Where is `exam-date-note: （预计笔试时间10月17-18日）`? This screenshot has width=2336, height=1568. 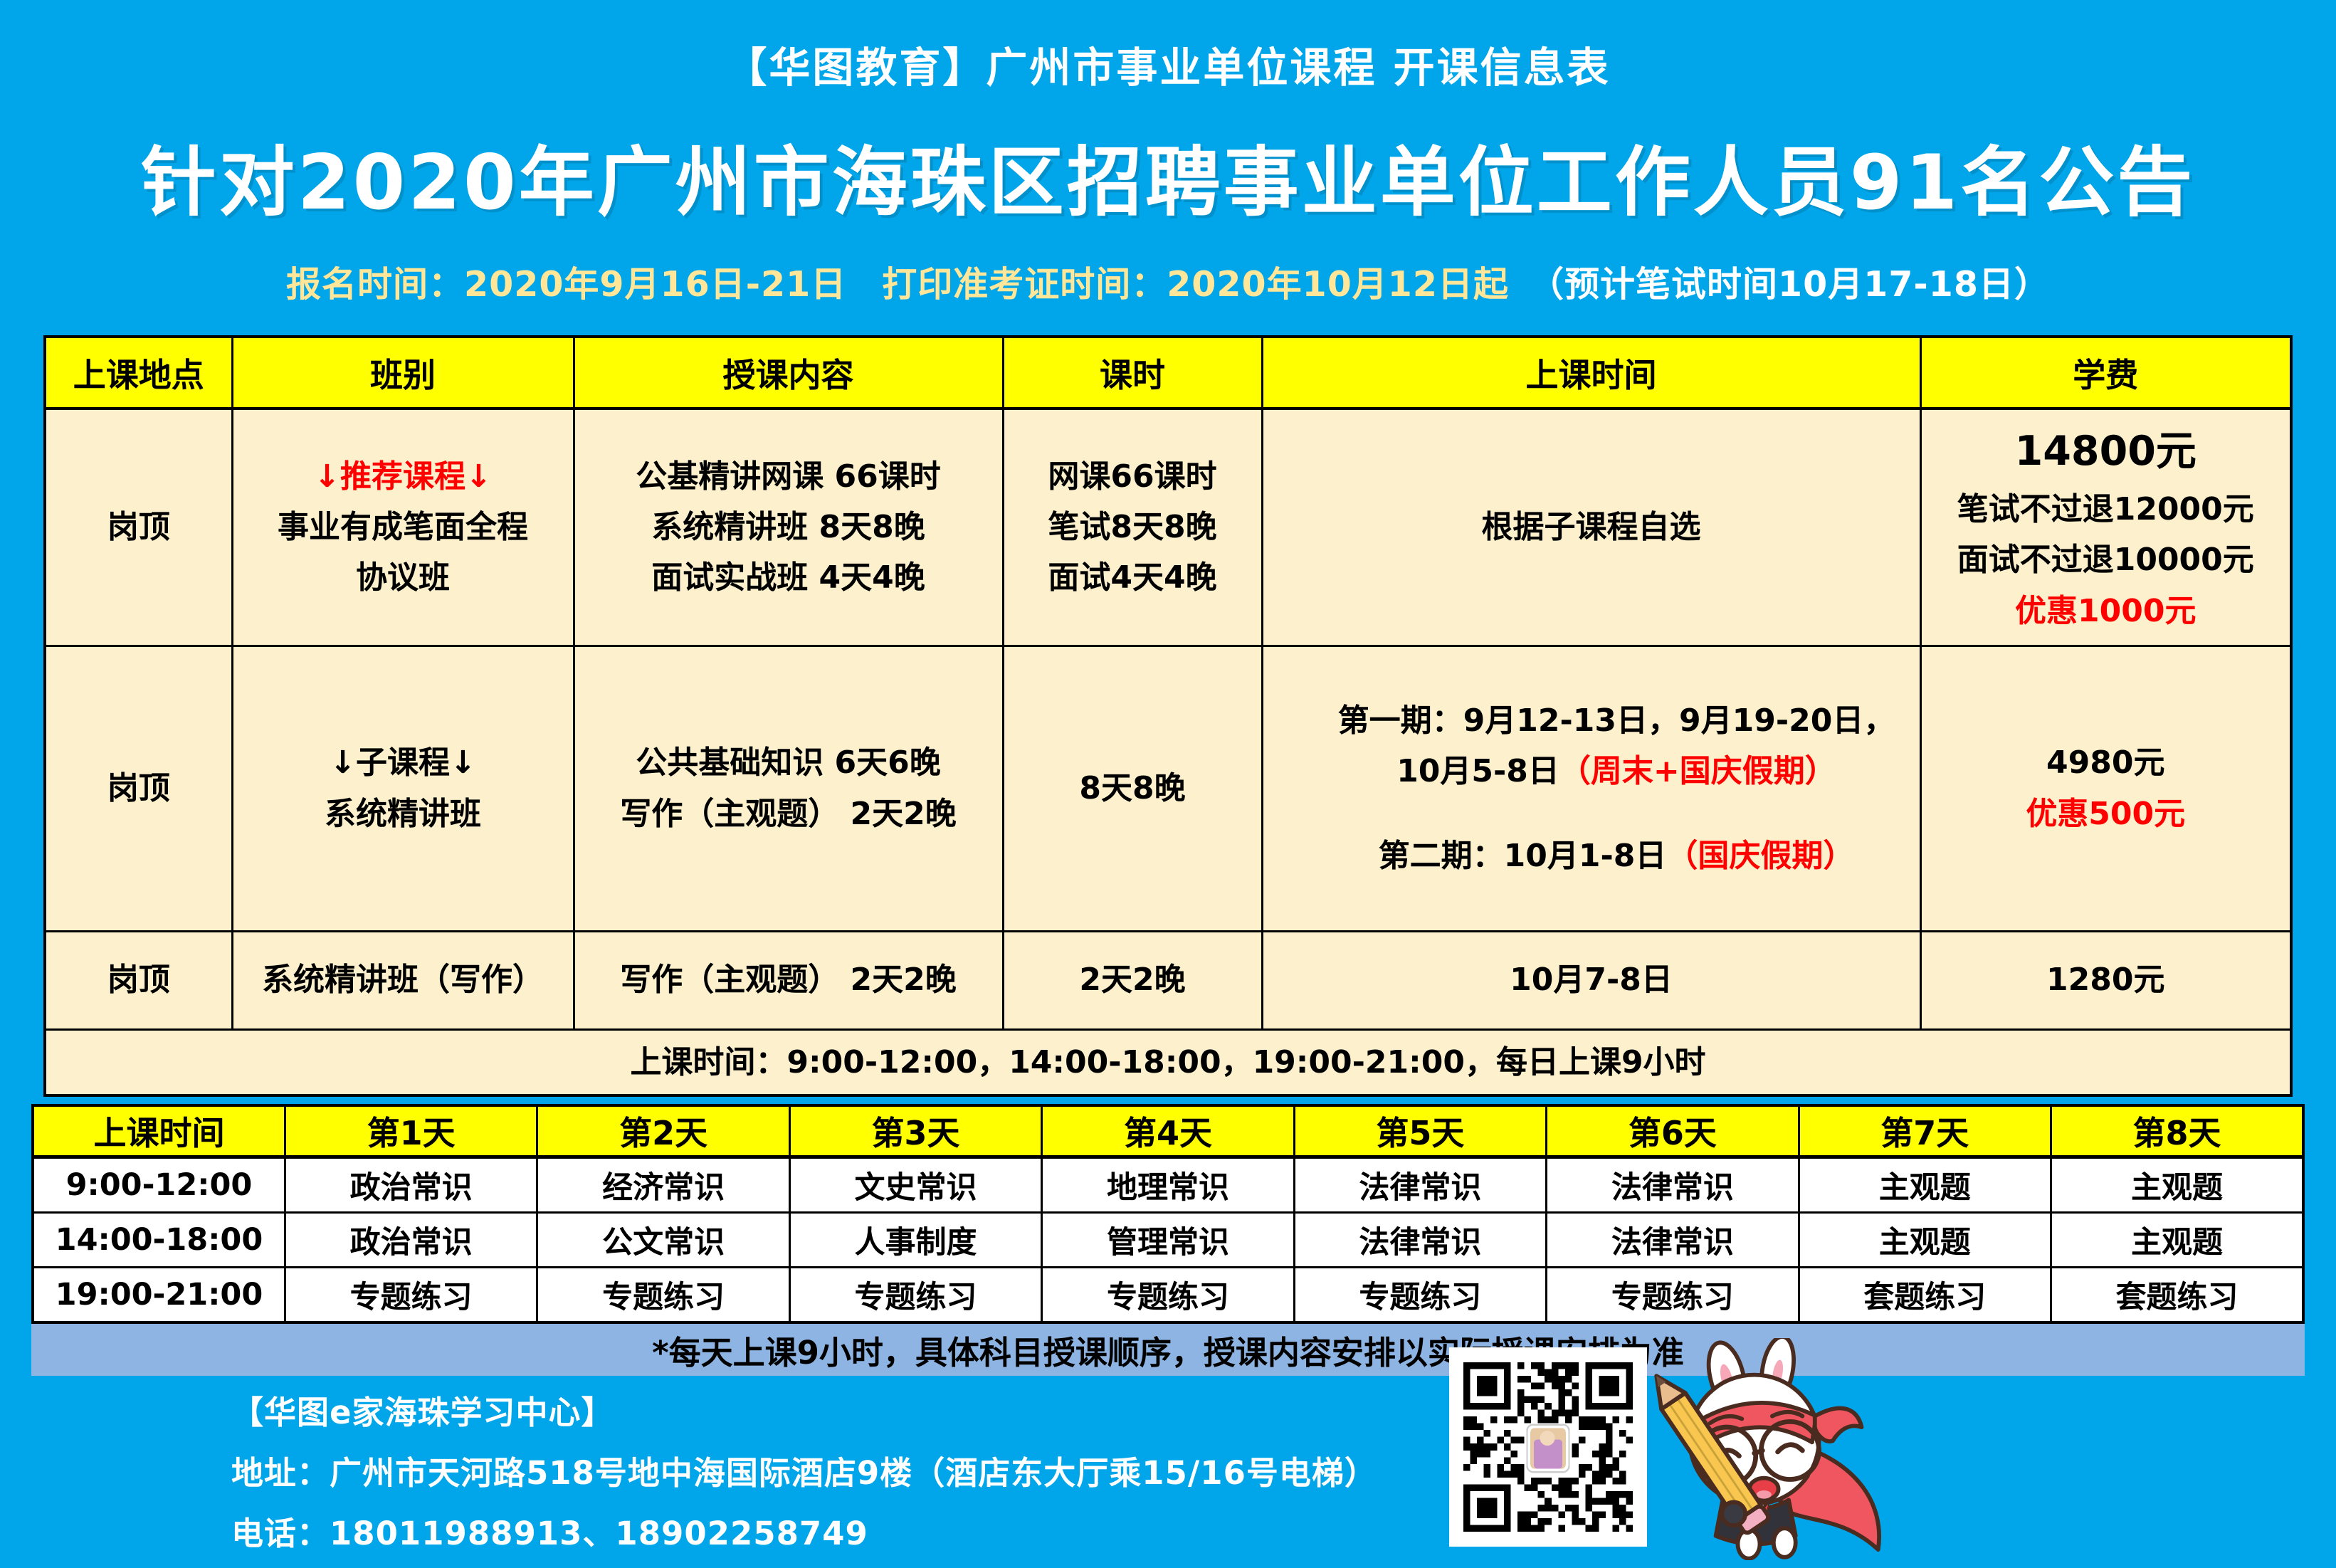 exam-date-note: （预计笔试时间10月17-18日） is located at coordinates (1789, 284).